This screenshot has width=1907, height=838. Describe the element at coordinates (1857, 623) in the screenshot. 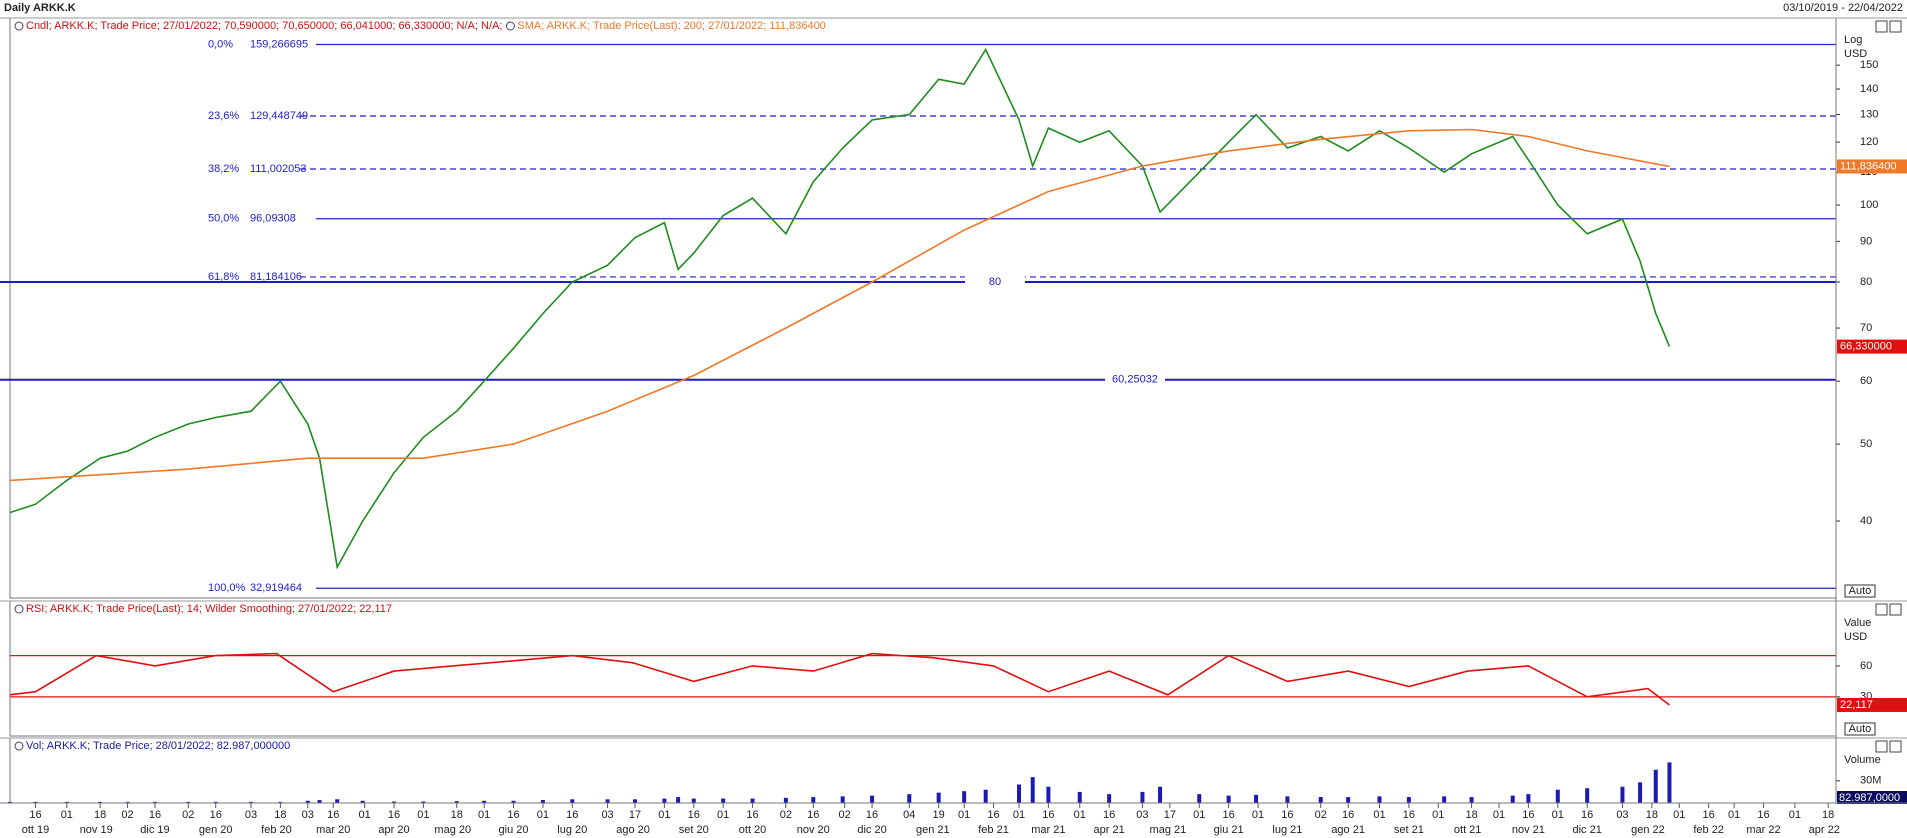

I see `axis-unit-label: Value` at that location.